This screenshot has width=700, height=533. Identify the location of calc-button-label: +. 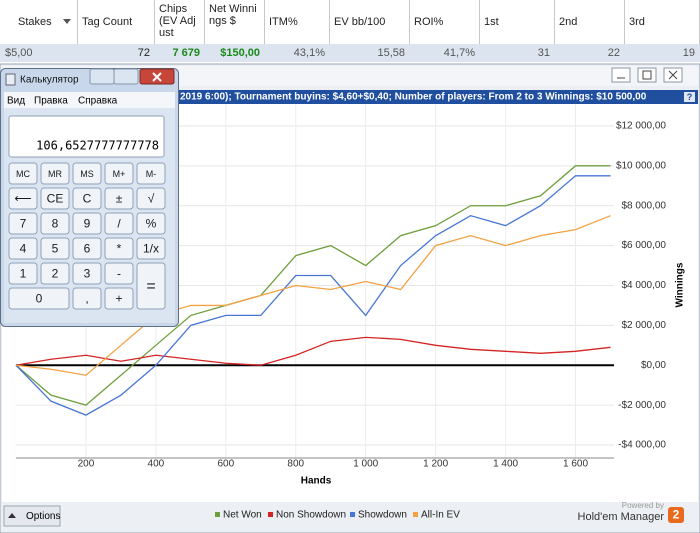
(118, 299).